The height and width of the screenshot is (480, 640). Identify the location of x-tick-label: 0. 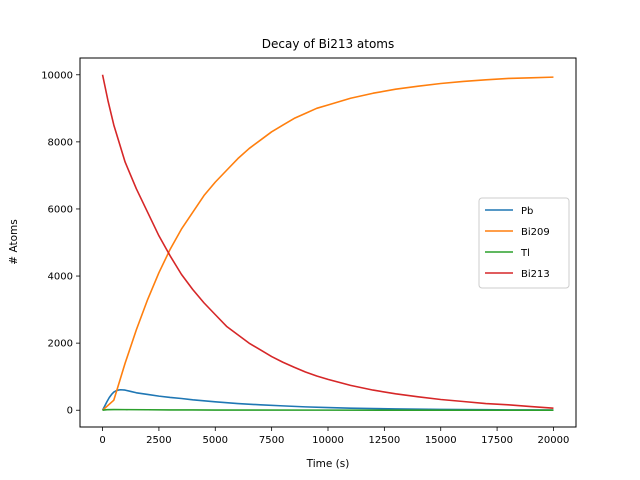
(102, 440).